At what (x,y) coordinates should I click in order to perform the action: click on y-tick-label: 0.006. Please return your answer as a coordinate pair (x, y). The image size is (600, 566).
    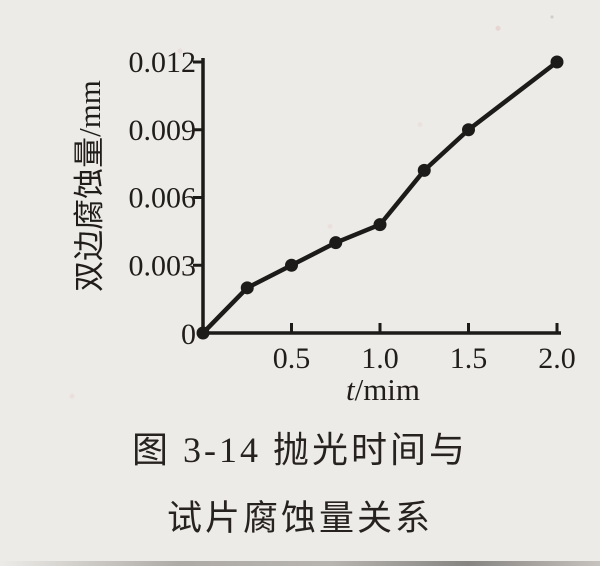
    Looking at the image, I should click on (163, 198).